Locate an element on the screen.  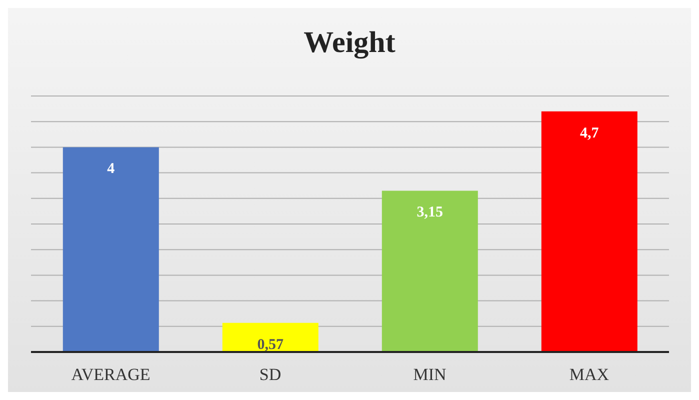
data-label: 4,7 is located at coordinates (590, 133).